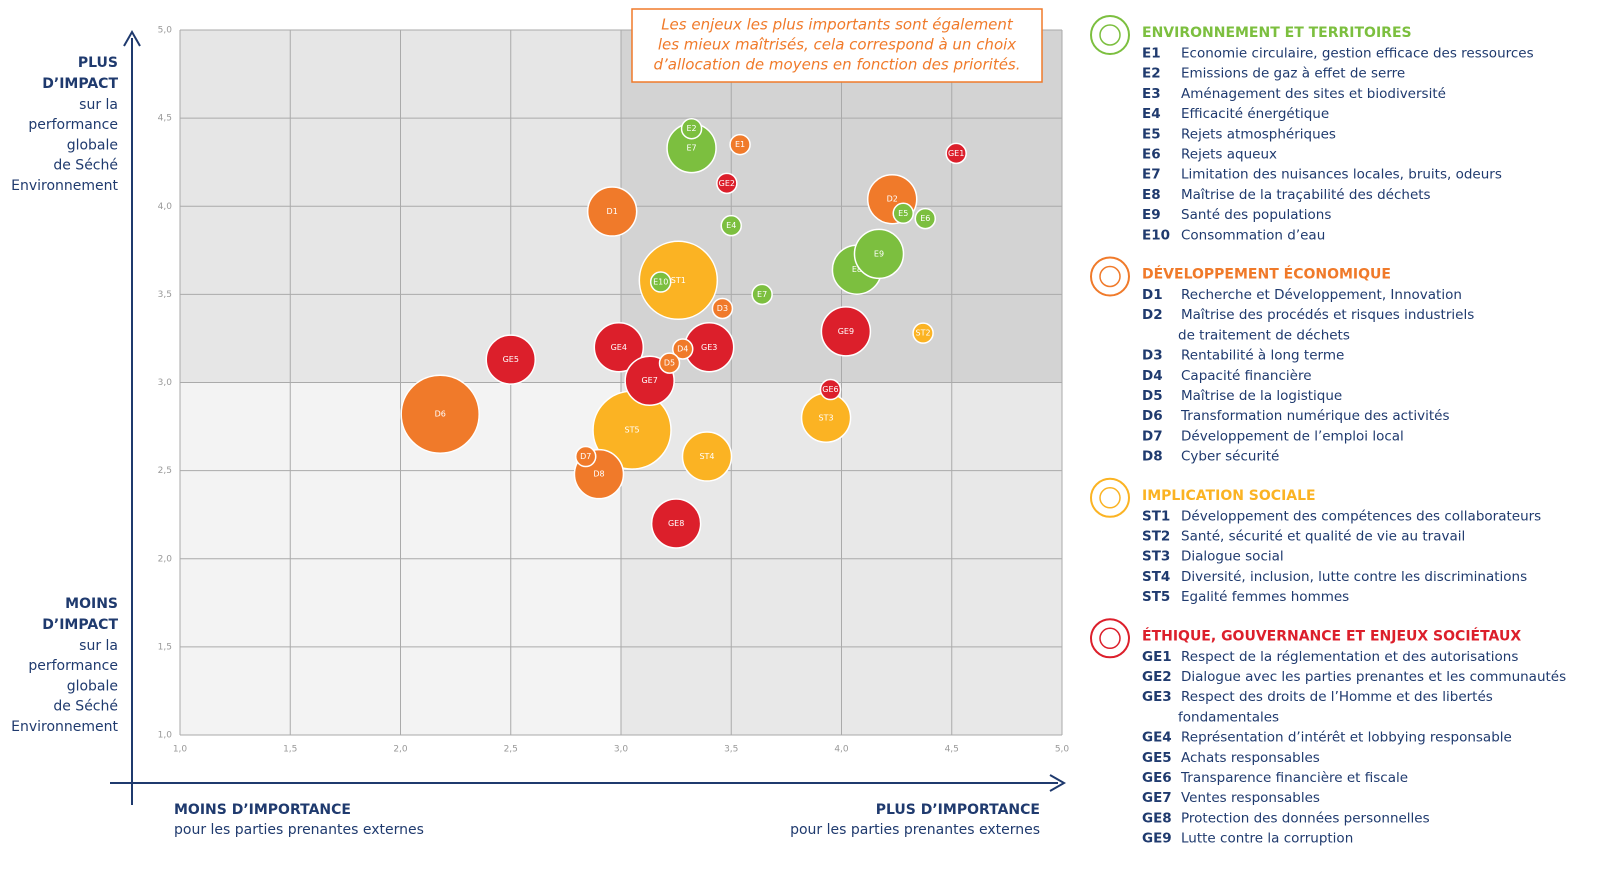 Image resolution: width=1597 pixels, height=870 pixels. What do you see at coordinates (1151, 114) in the screenshot?
I see `legend-code: E4` at bounding box center [1151, 114].